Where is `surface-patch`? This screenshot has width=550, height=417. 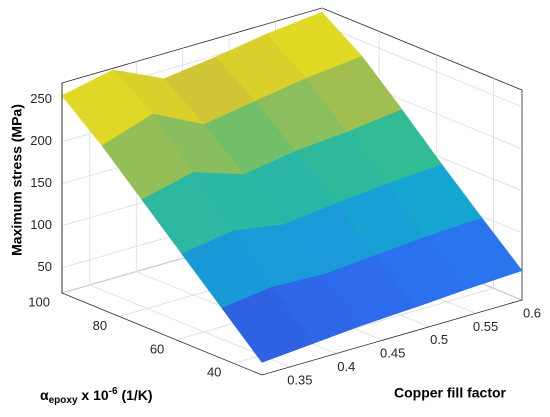
surface-patch is located at coordinates (267, 324).